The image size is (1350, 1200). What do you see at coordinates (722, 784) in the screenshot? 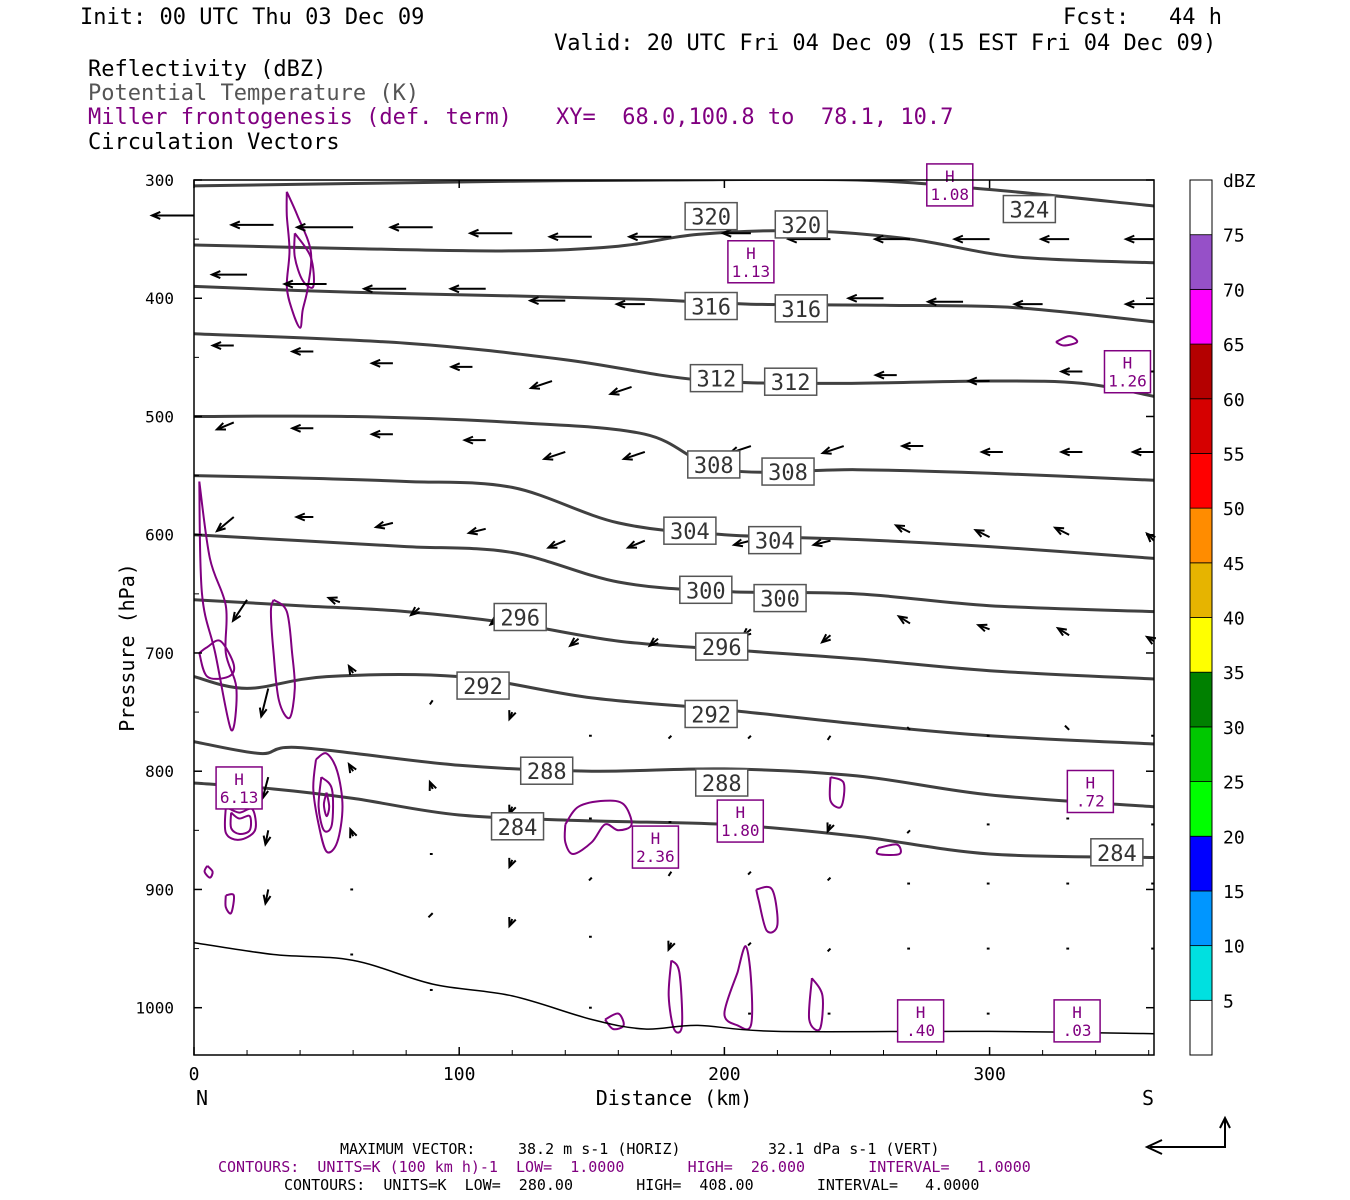
I see `theta-contour-label: 288` at bounding box center [722, 784].